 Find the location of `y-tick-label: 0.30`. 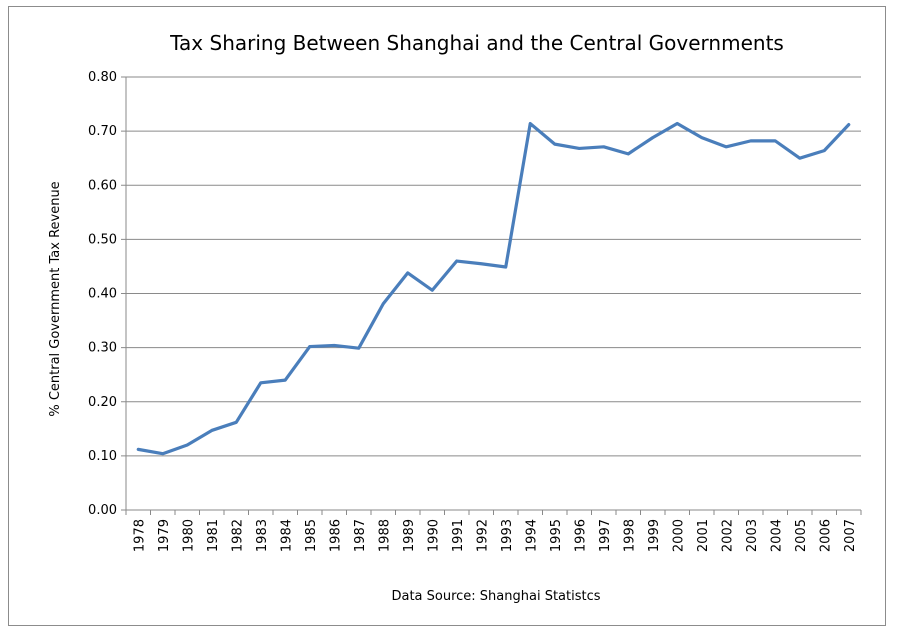

y-tick-label: 0.30 is located at coordinates (102, 348).